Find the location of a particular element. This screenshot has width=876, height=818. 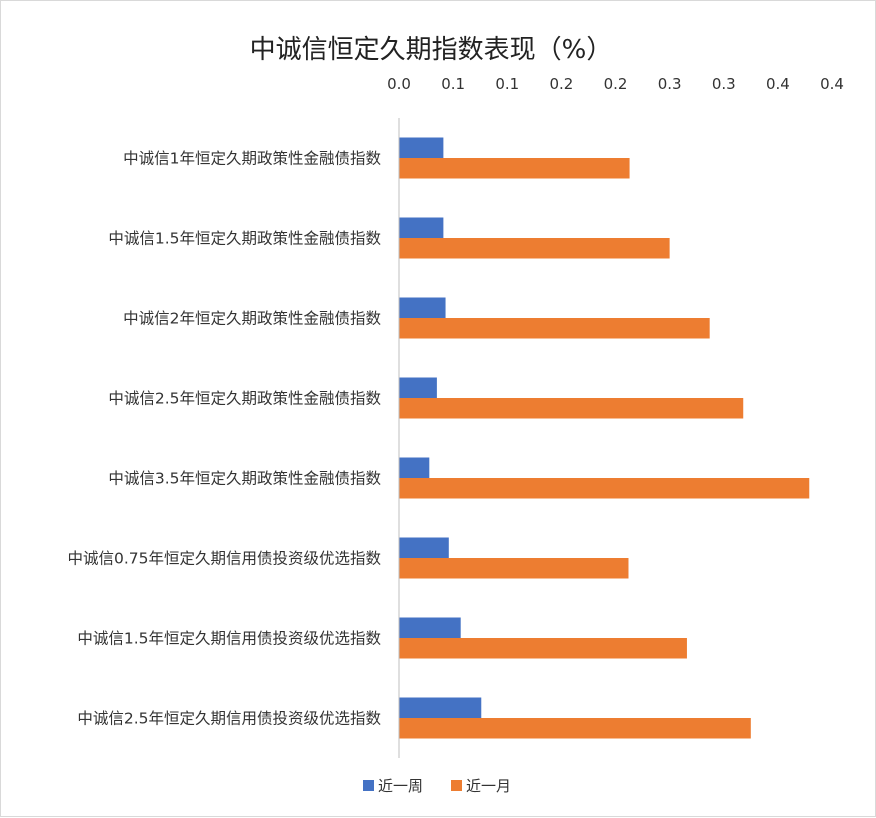

category-label: 中诚信3.5年恒定久期政策性金融债指数 is located at coordinates (244, 479).